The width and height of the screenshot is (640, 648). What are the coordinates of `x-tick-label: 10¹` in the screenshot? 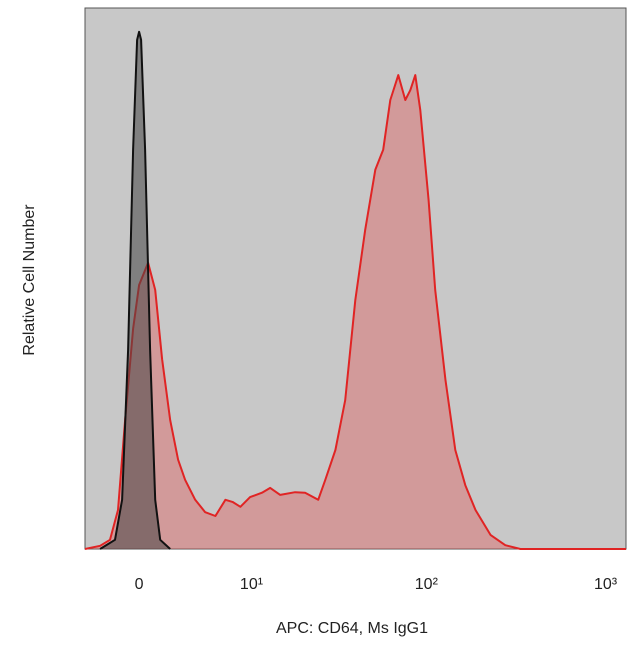 It's located at (251, 584).